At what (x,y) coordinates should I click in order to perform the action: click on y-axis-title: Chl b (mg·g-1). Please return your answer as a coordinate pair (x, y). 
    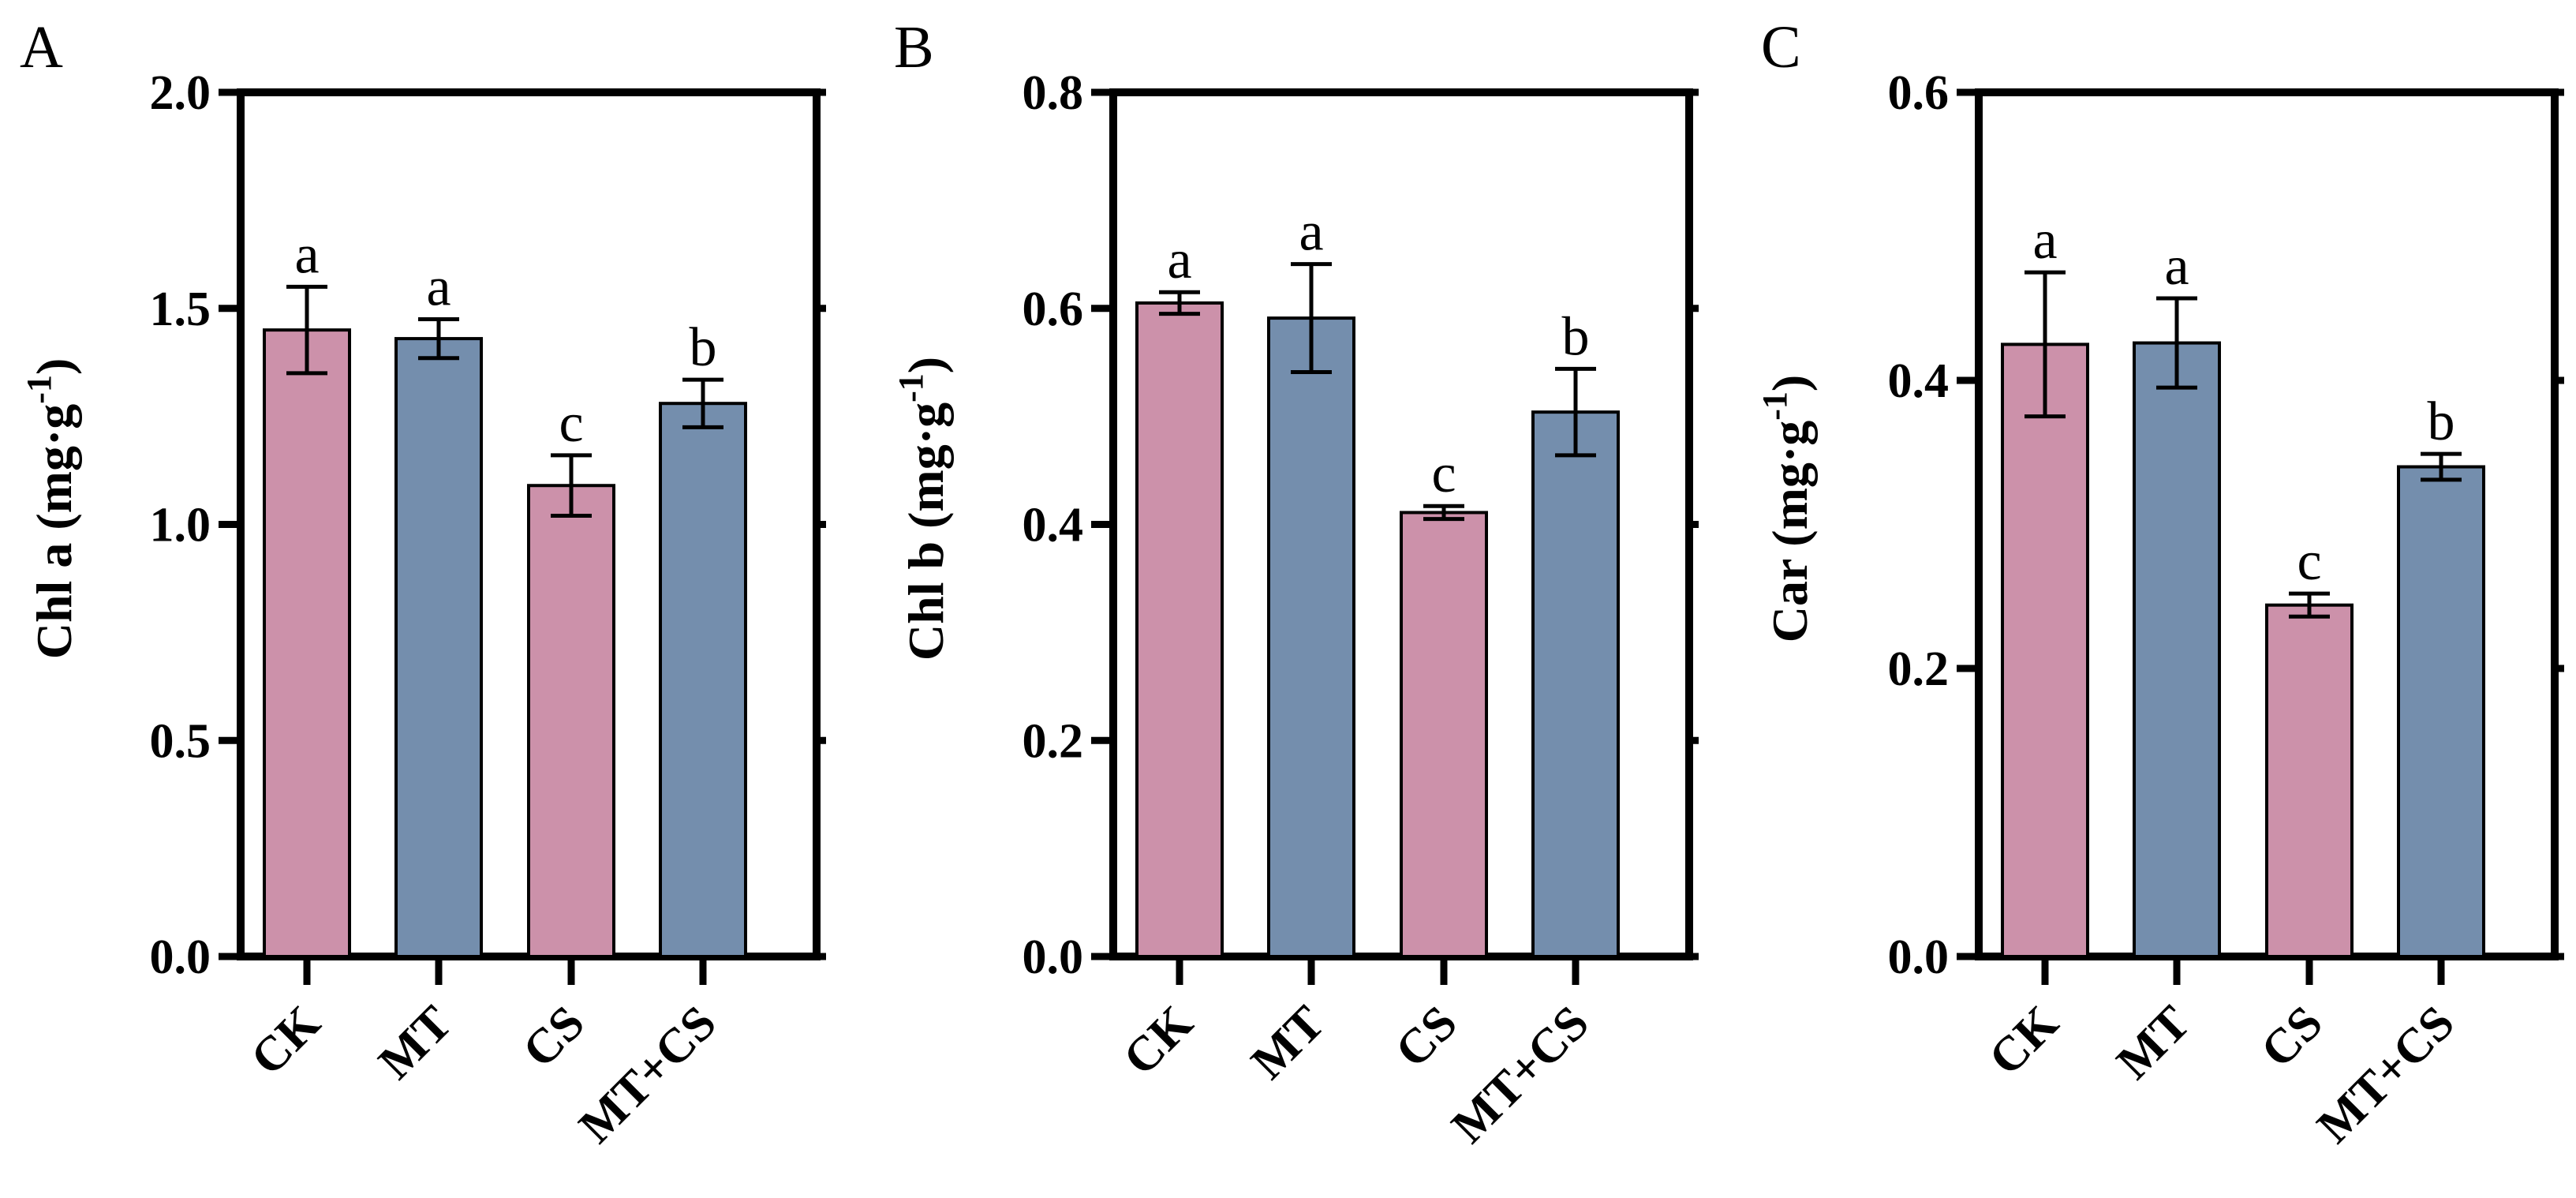
    Looking at the image, I should click on (923, 509).